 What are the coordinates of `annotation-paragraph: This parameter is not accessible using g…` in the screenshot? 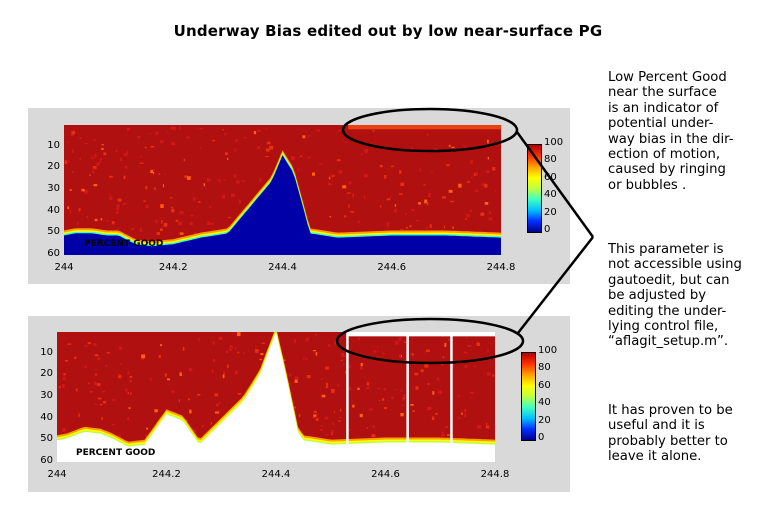 It's located at (675, 296).